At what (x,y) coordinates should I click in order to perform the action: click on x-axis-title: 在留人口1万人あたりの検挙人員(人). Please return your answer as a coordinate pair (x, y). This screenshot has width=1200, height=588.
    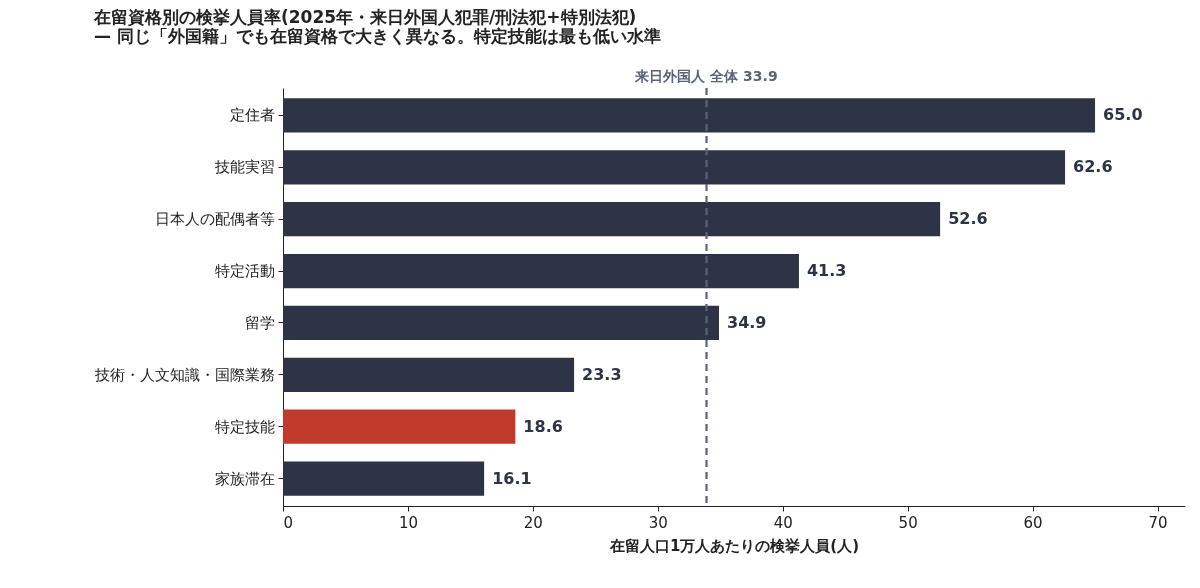
    Looking at the image, I should click on (734, 545).